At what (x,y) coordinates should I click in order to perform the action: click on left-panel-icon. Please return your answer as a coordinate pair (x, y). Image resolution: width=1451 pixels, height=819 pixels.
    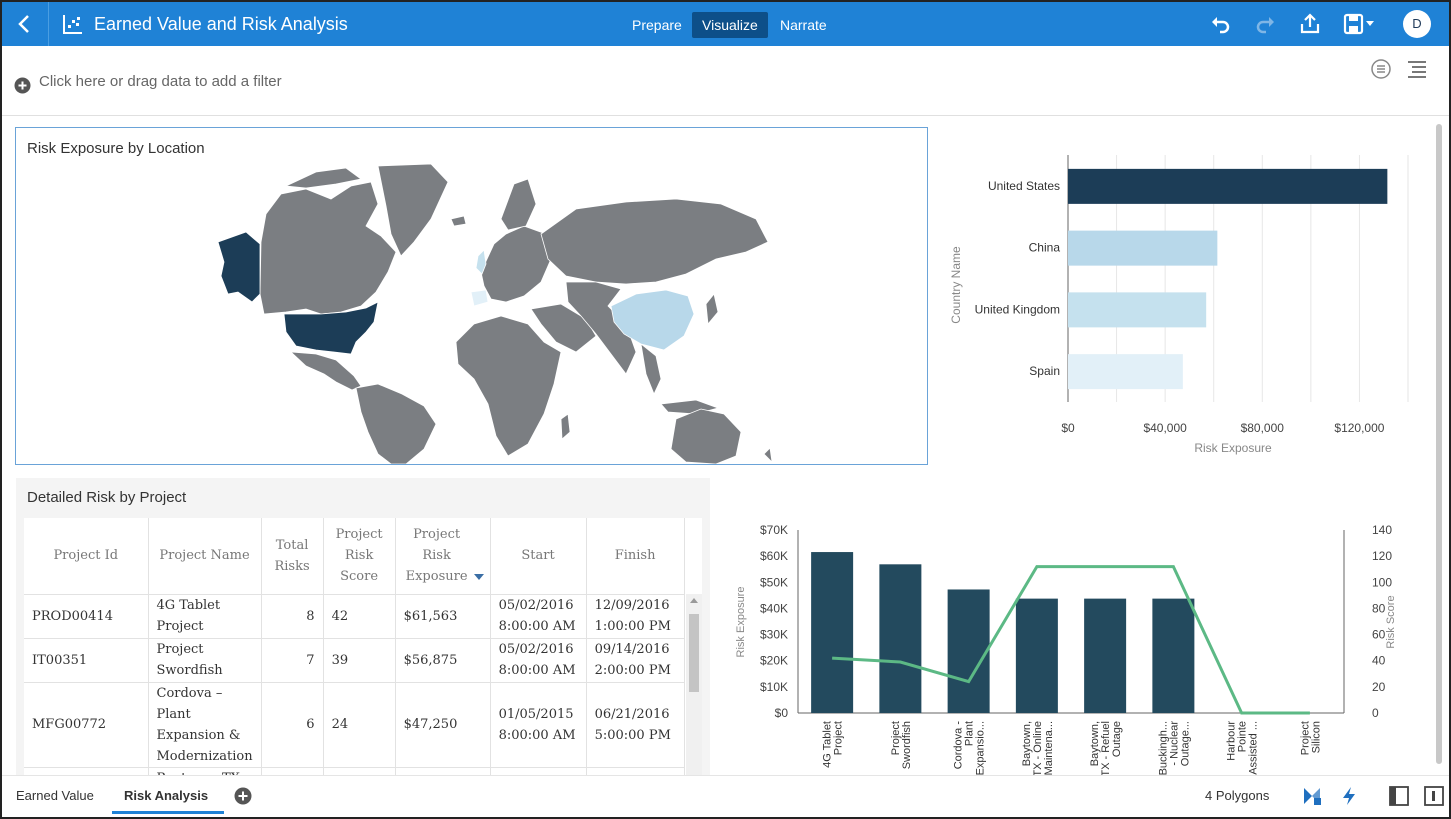
    Looking at the image, I should click on (1399, 796).